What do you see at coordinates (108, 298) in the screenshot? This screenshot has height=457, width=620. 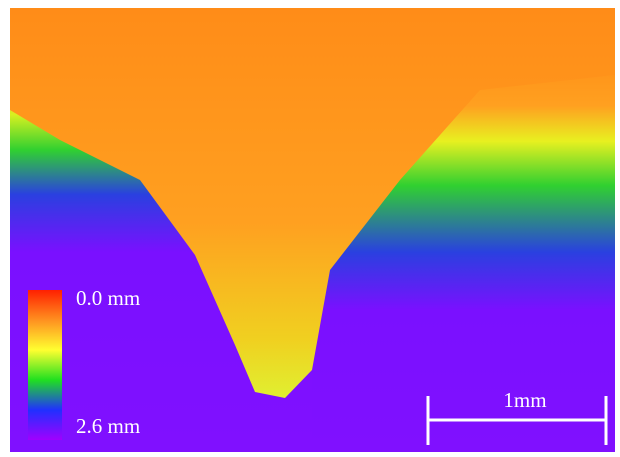 I see `colorbar-top-label: 0.0 mm` at bounding box center [108, 298].